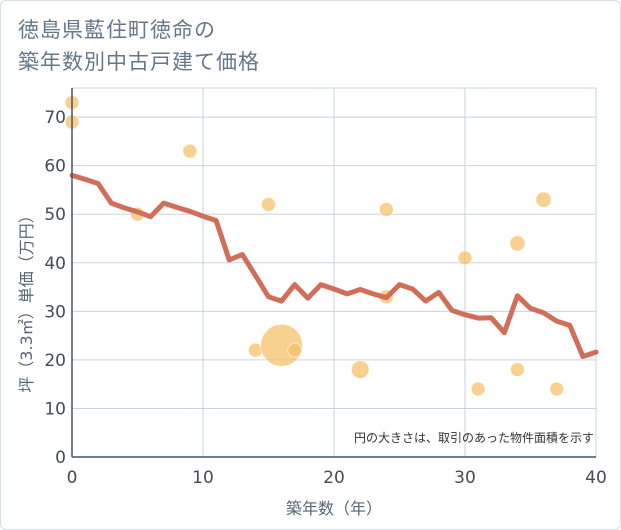  What do you see at coordinates (60, 458) in the screenshot?
I see `y-tick-label-0: 0` at bounding box center [60, 458].